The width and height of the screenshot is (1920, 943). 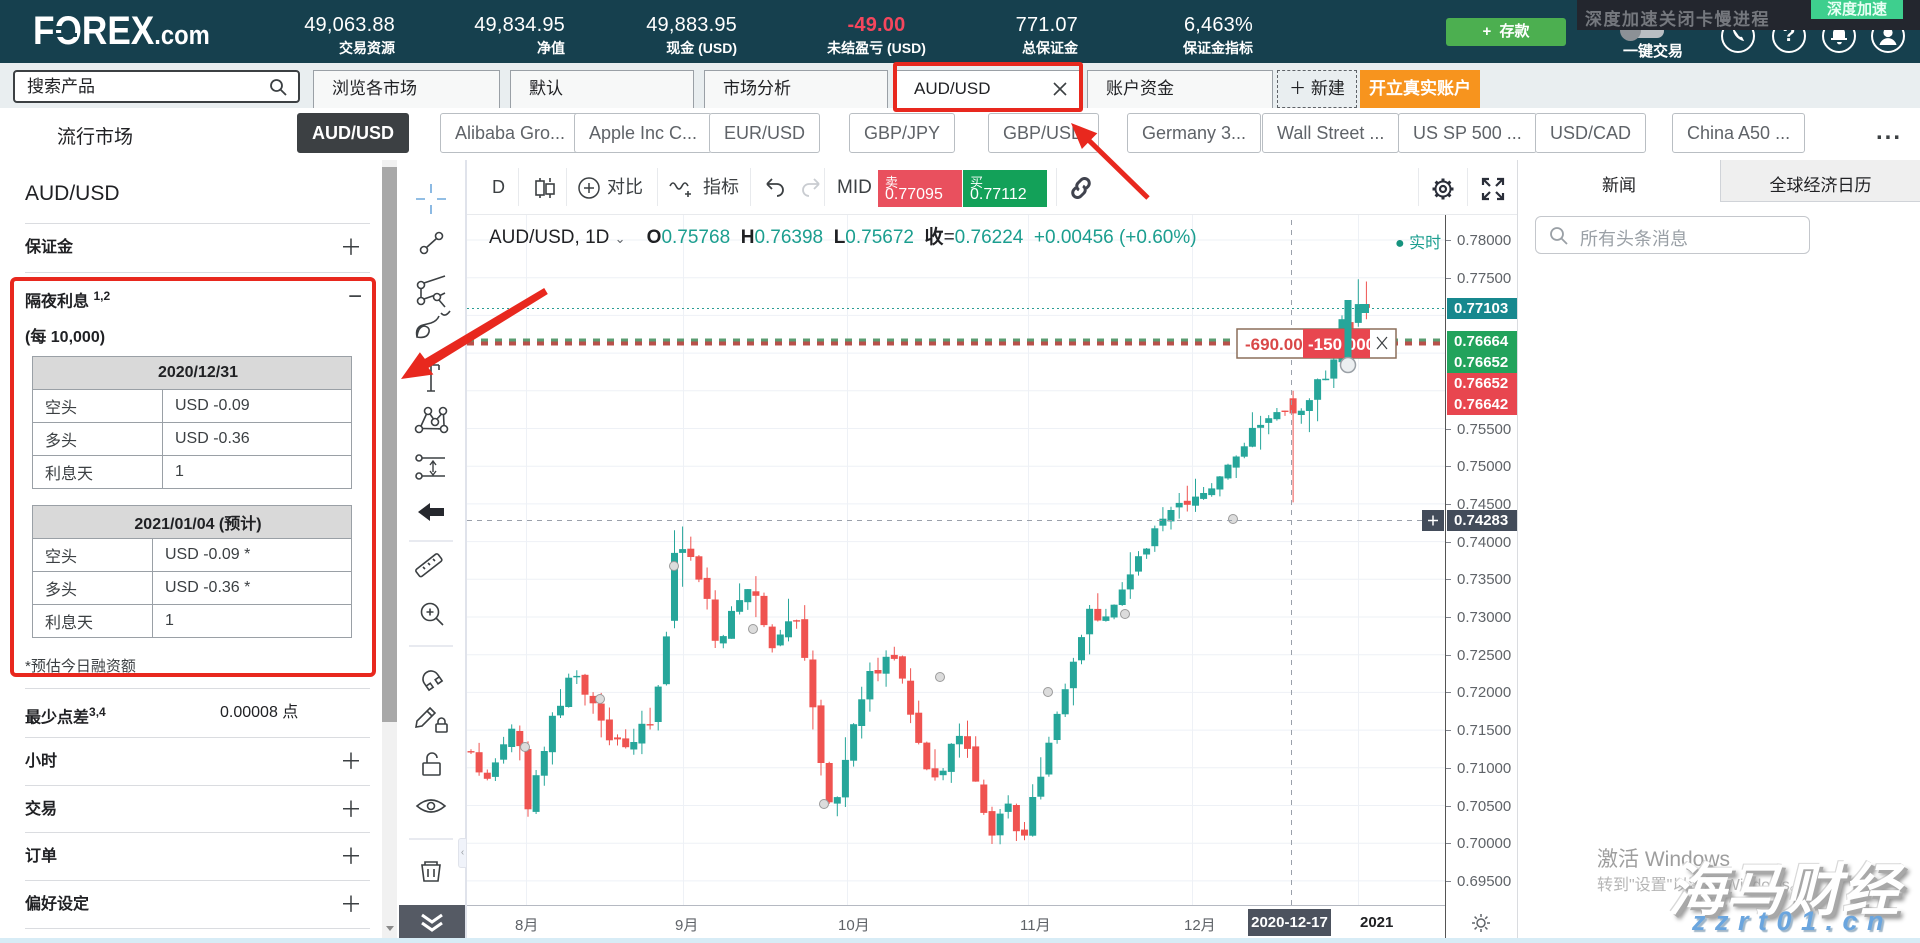 I want to click on svg-text: -150 000, so click(x=1341, y=344).